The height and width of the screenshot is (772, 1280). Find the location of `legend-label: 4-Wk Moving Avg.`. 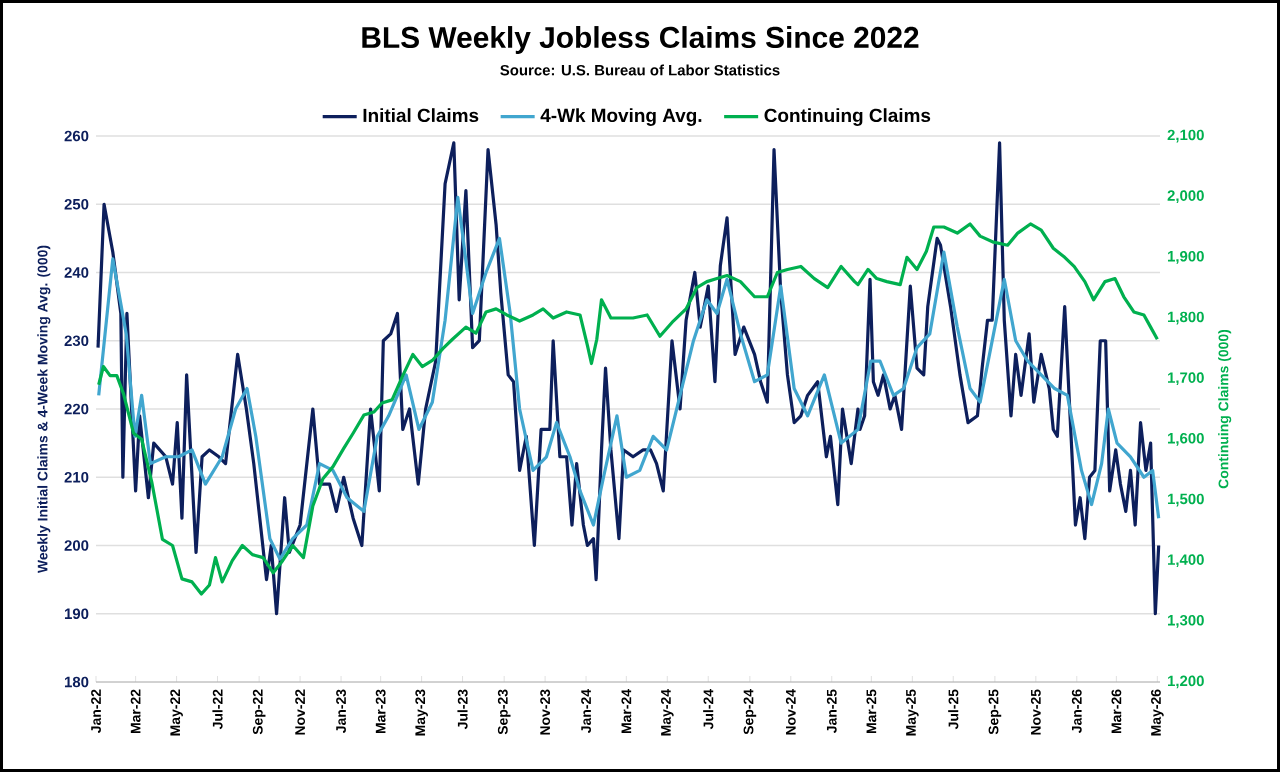

legend-label: 4-Wk Moving Avg. is located at coordinates (621, 117).